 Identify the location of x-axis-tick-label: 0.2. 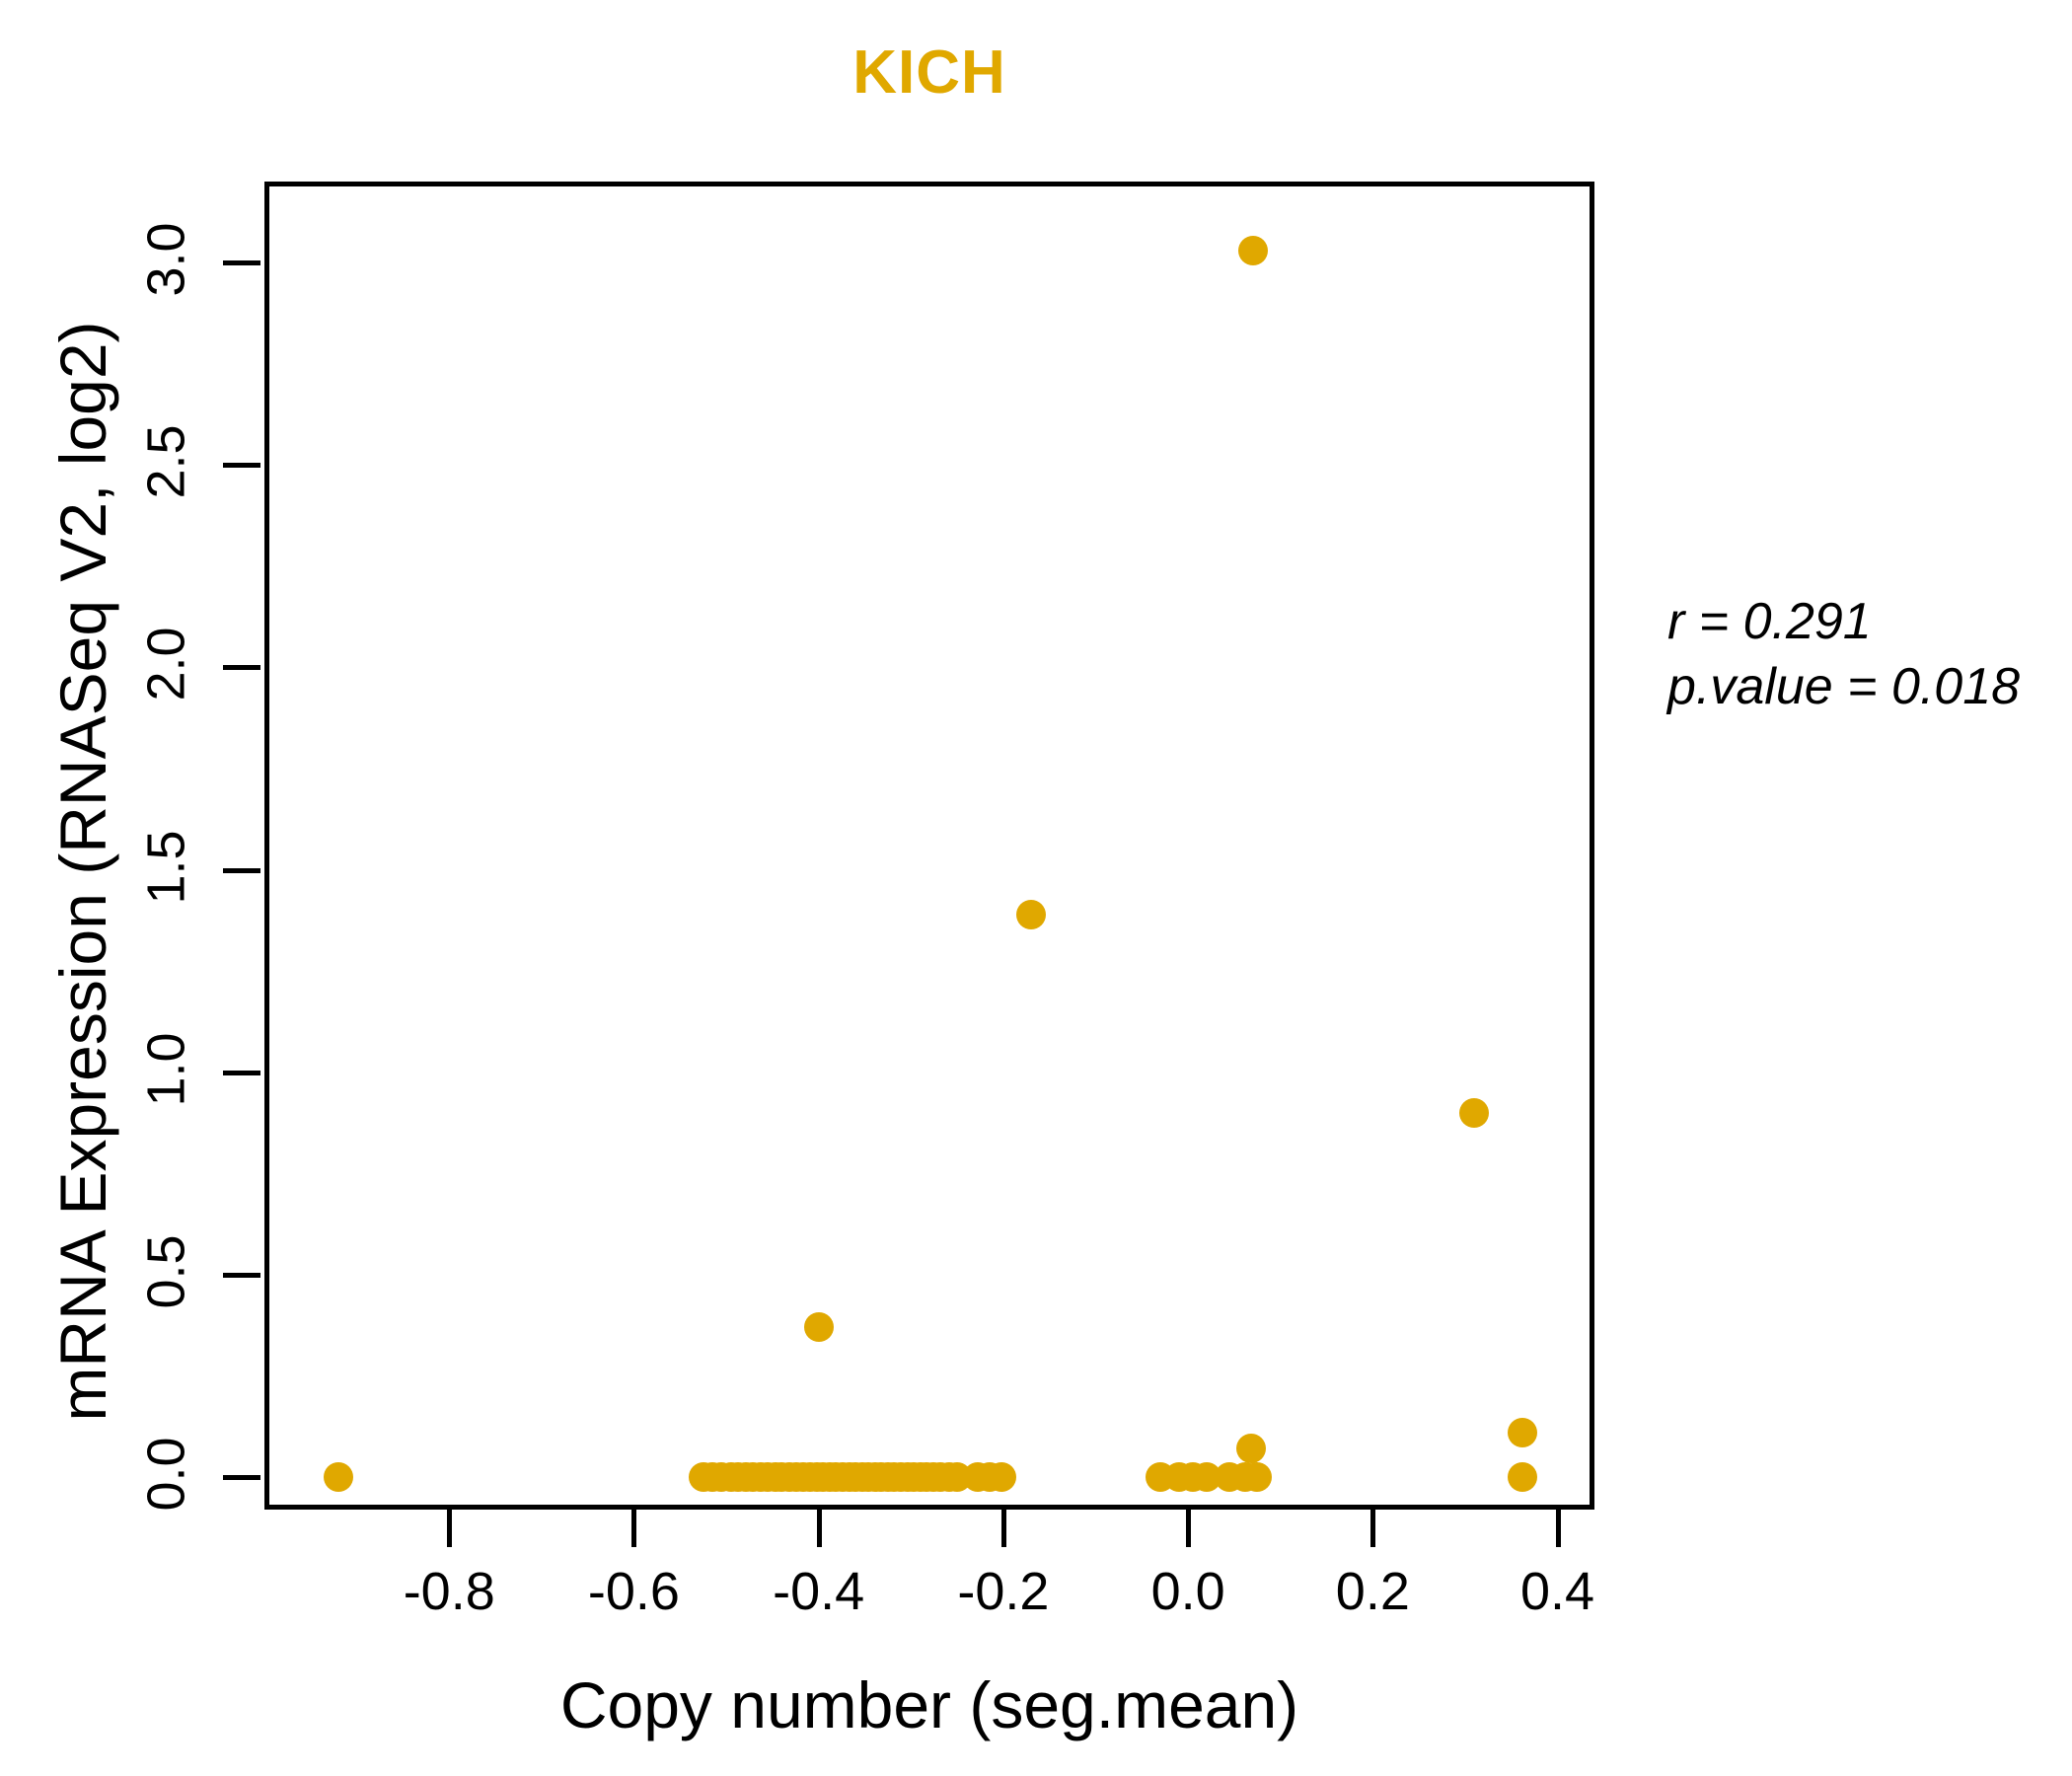
(1373, 1592).